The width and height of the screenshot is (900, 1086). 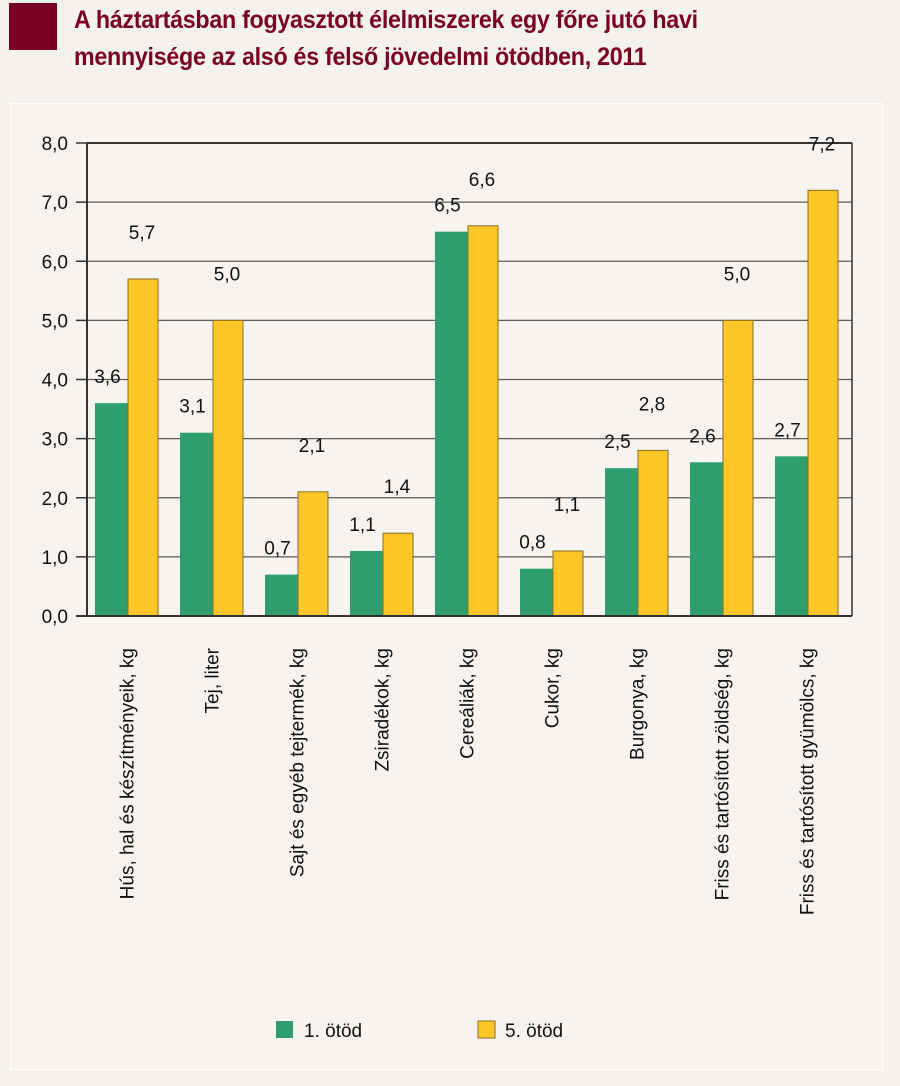 What do you see at coordinates (33, 26) in the screenshot?
I see `title-marker-square` at bounding box center [33, 26].